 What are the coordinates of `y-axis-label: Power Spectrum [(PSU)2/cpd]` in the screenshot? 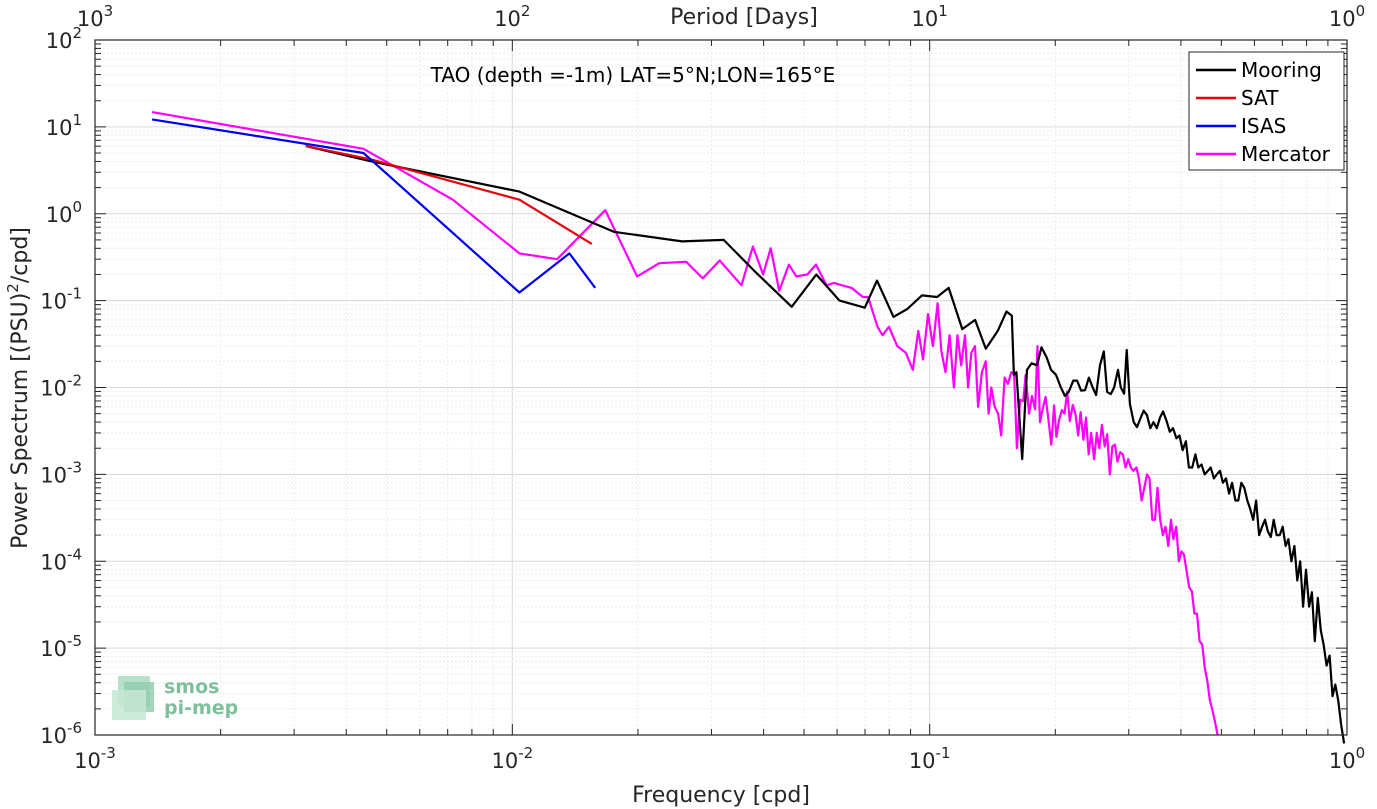 It's located at (18, 388).